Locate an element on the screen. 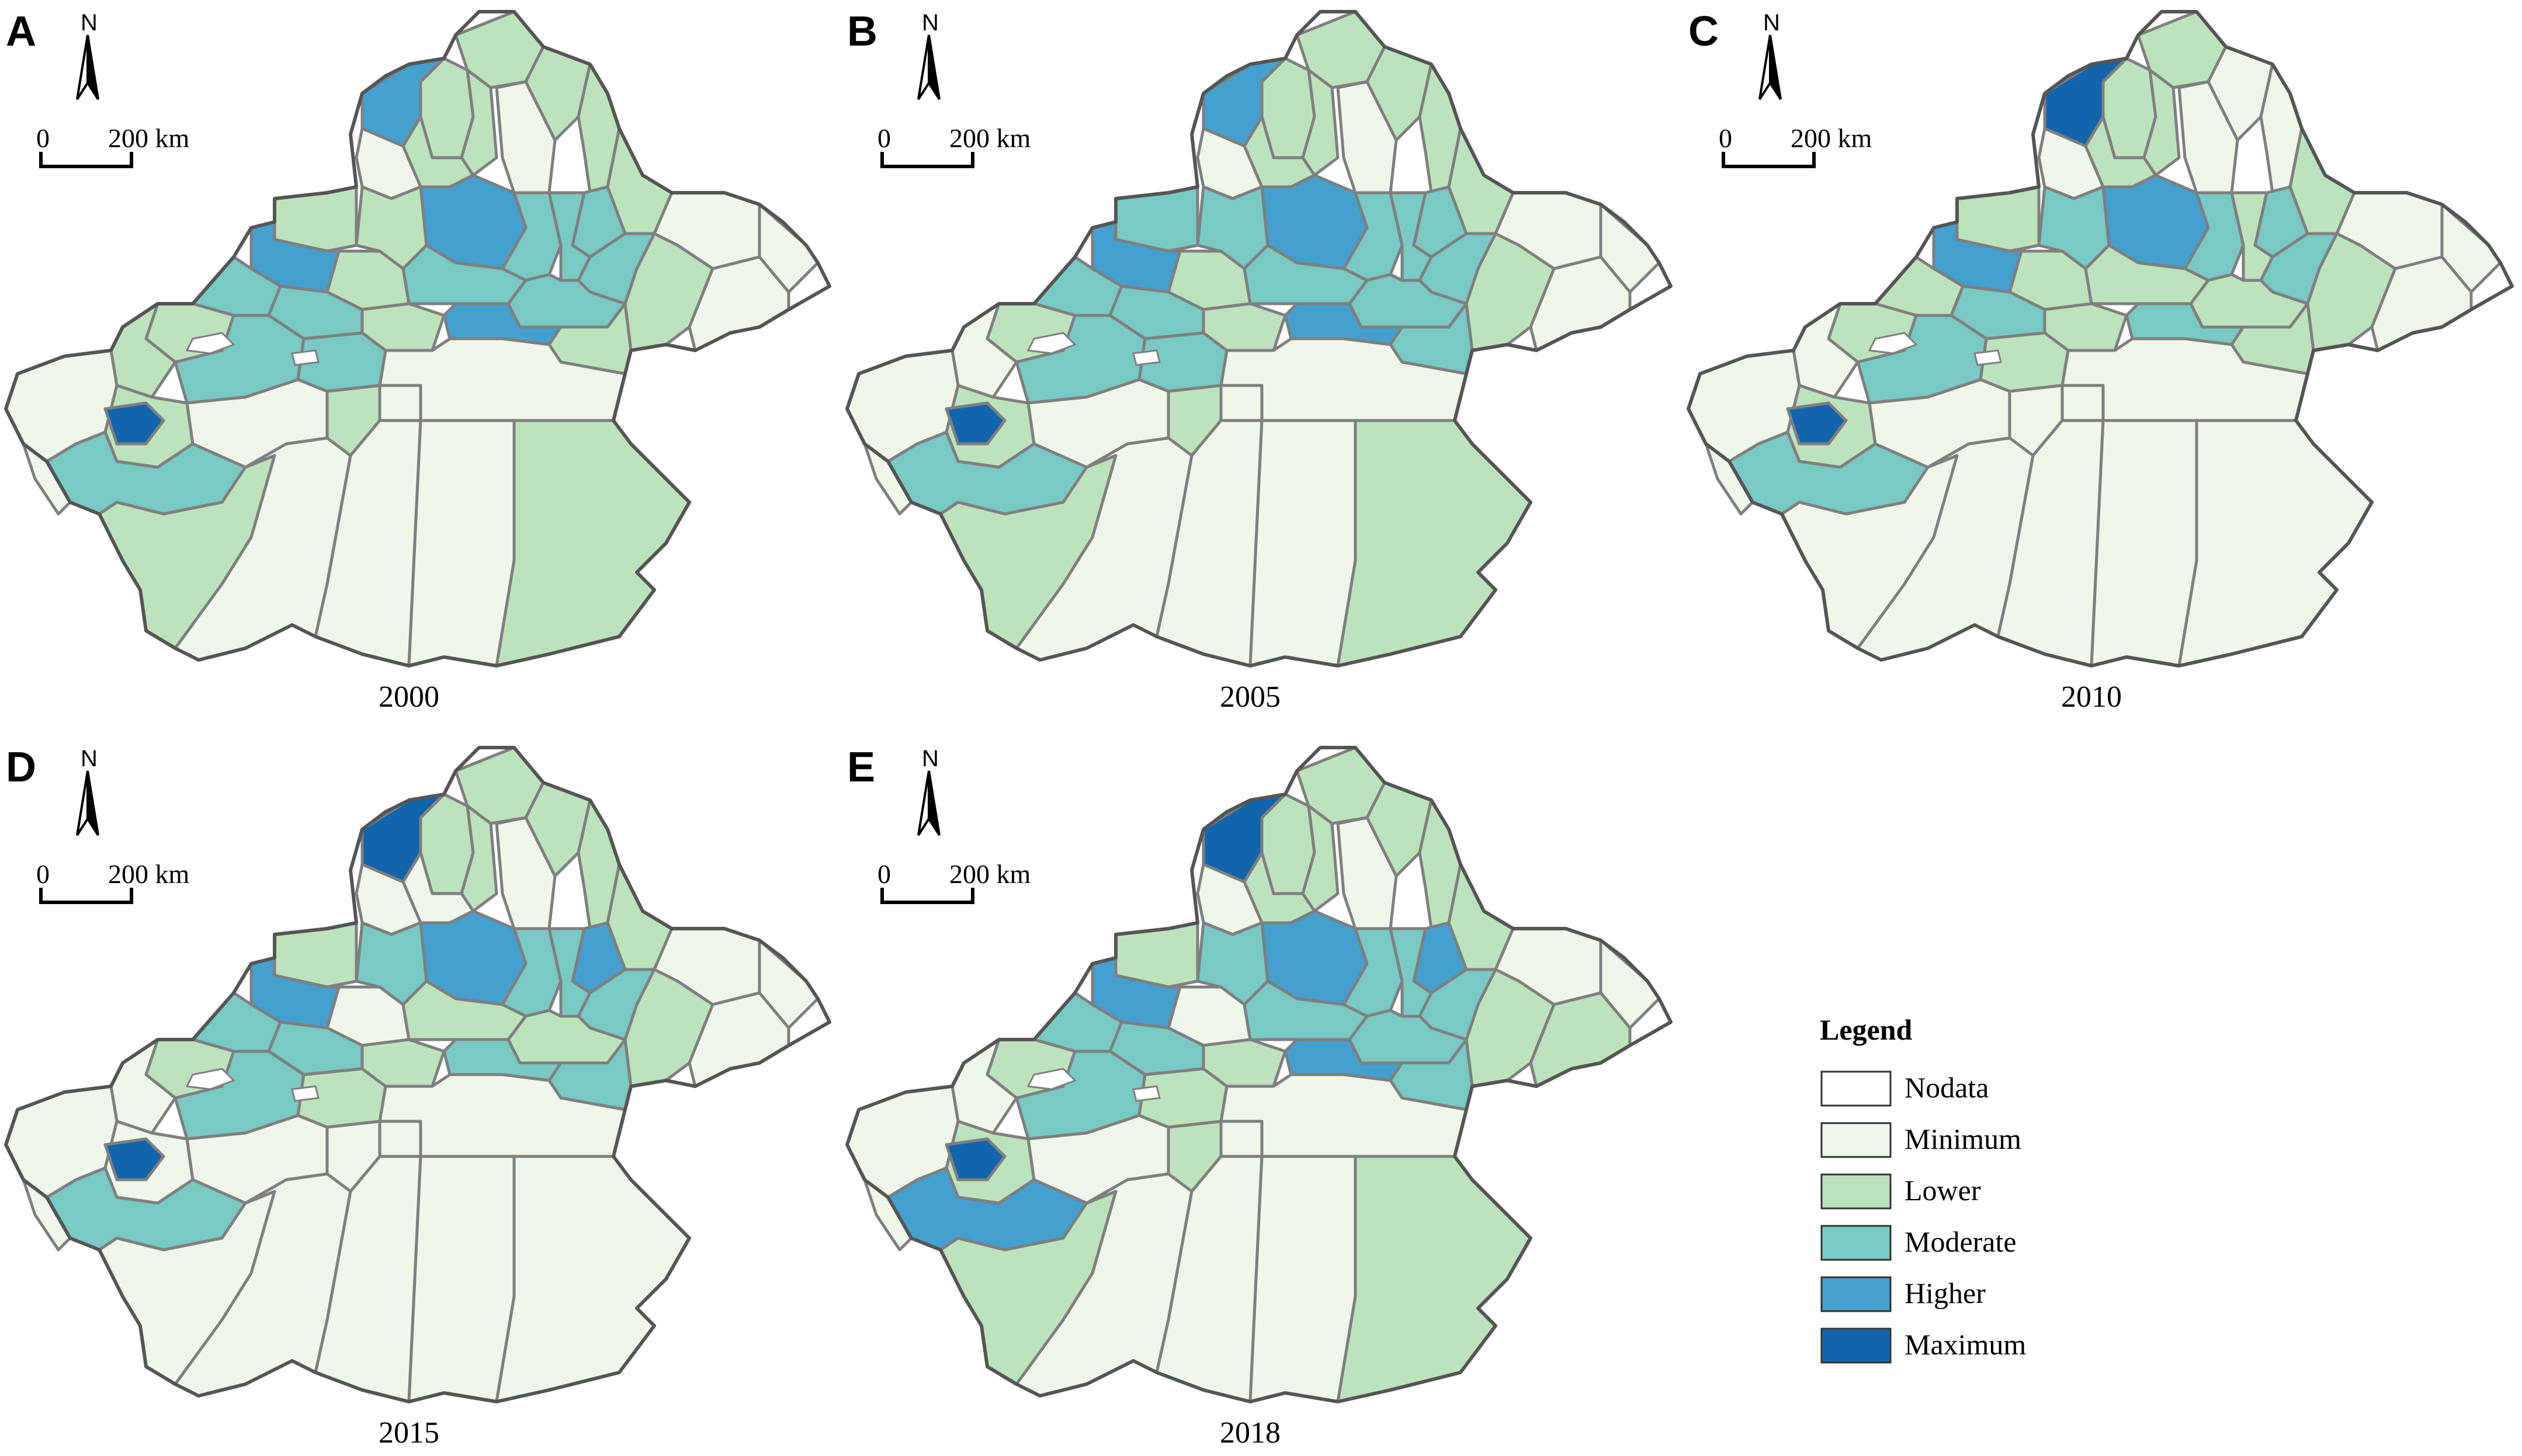  panel-year-label: 2018 is located at coordinates (1250, 1433).